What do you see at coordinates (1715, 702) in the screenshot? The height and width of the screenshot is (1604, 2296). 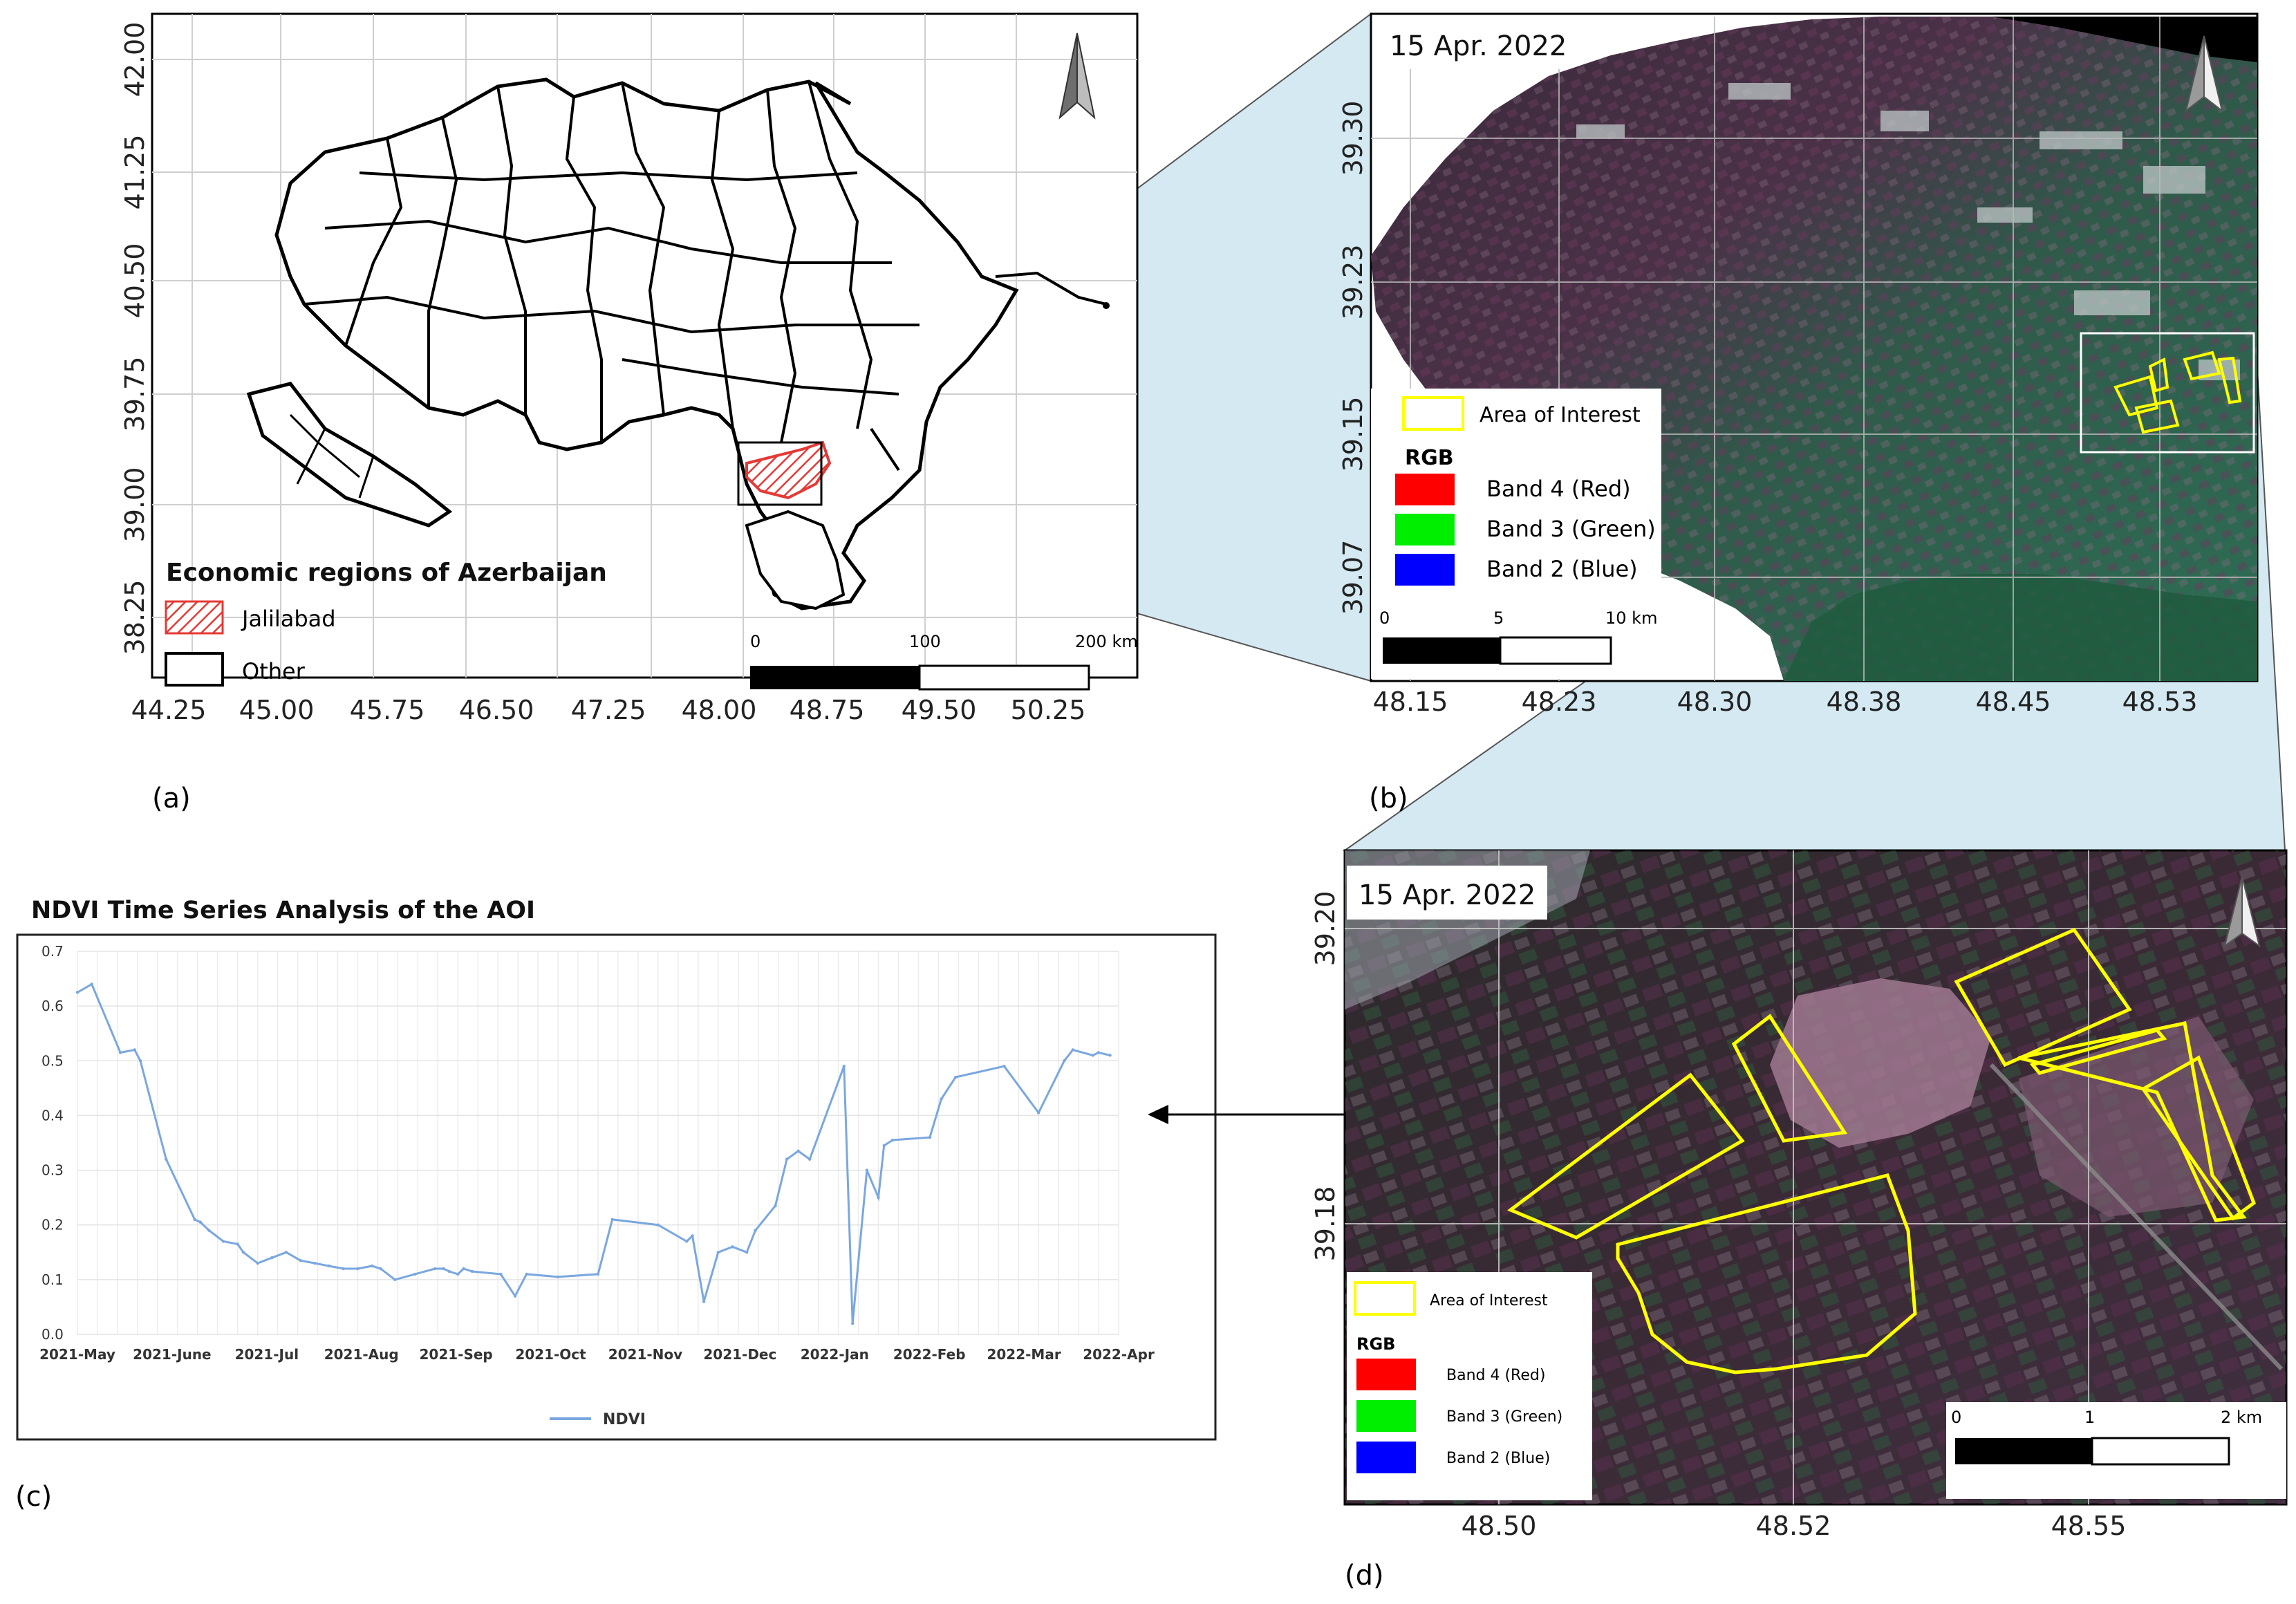 I see `svg-text: 48.30` at bounding box center [1715, 702].